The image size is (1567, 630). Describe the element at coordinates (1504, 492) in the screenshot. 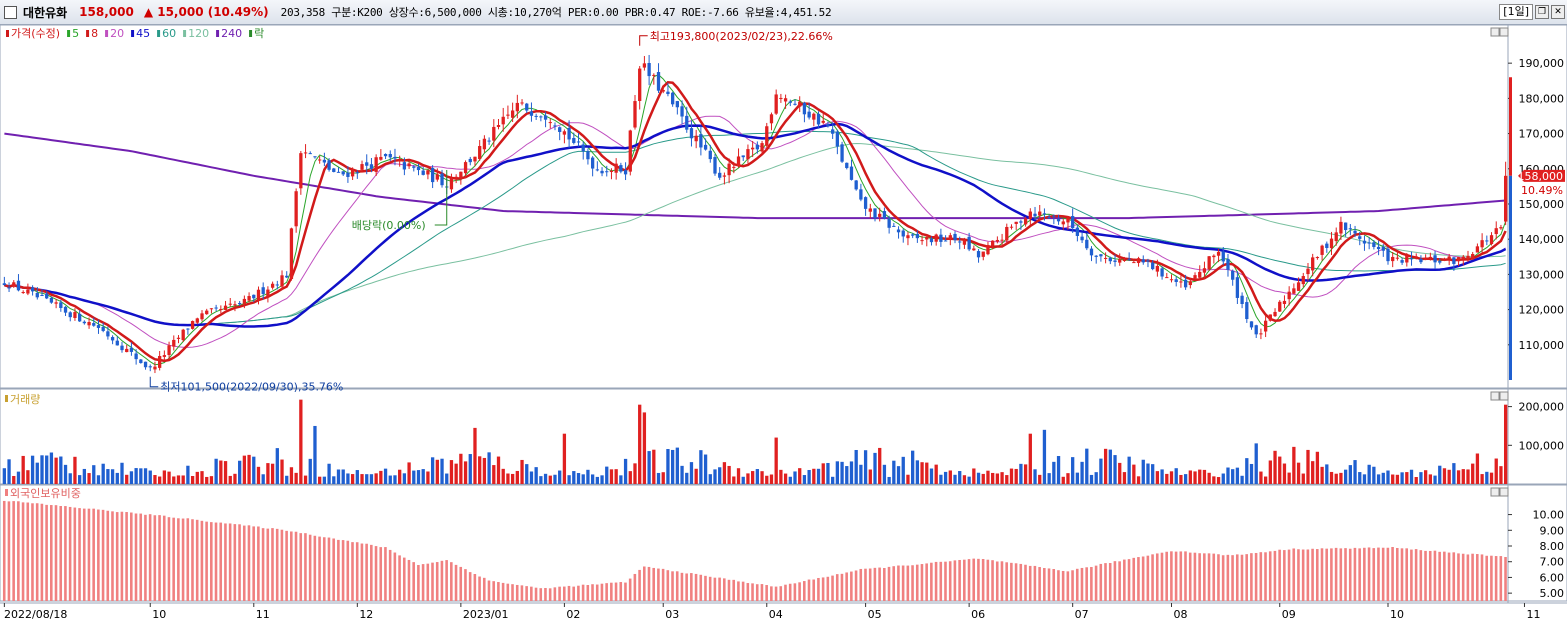

I see `pane-close-icon` at that location.